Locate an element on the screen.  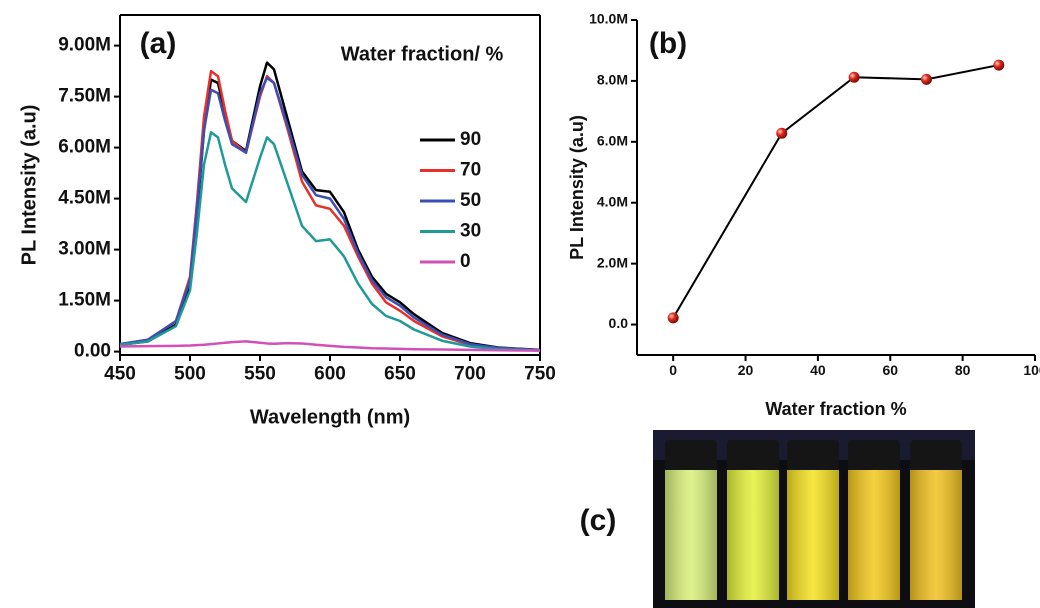
y-tick-label: 2.0M is located at coordinates (612, 262).